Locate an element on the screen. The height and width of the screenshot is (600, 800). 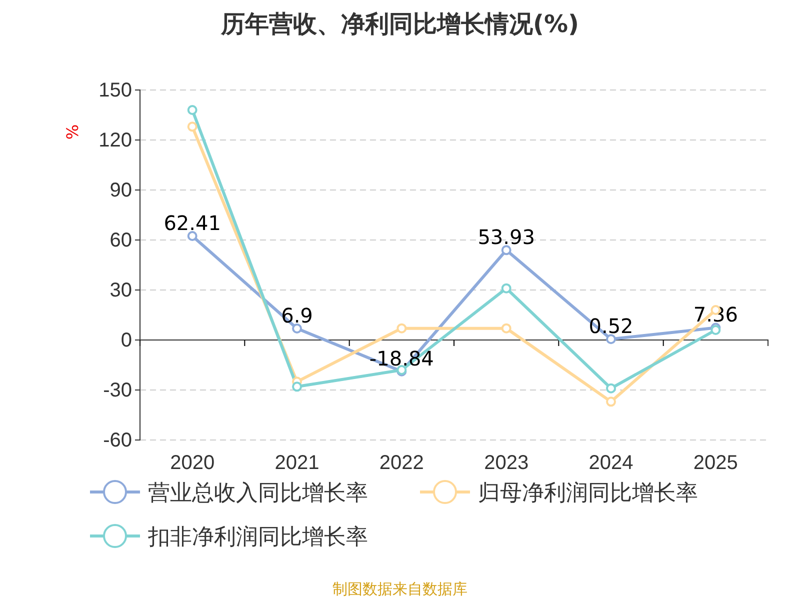
y-axis-title: % is located at coordinates (72, 132).